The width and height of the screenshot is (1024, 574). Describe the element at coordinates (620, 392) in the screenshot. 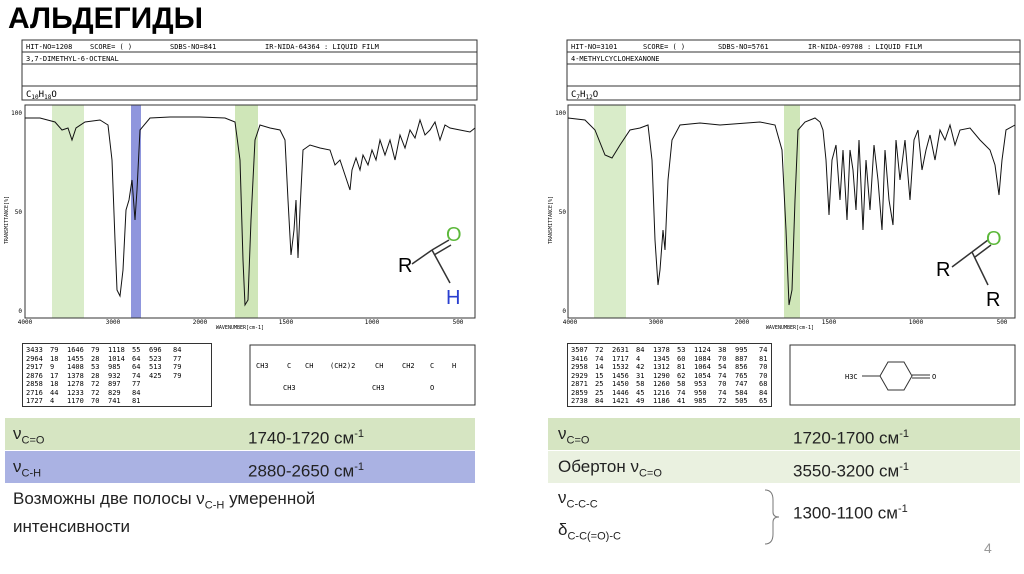

I see `peak-wavenumber: 1446` at that location.